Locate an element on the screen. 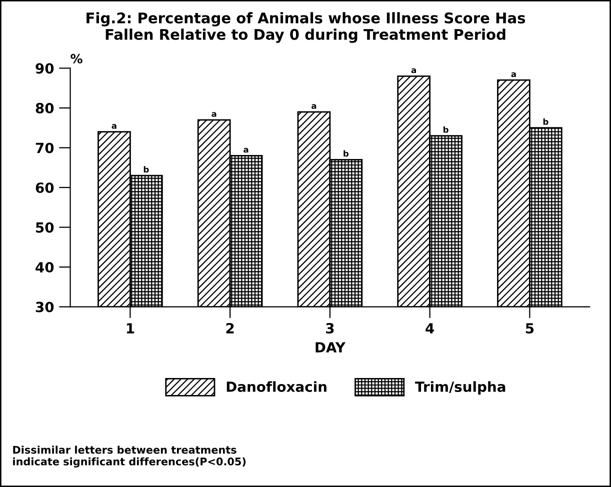  y-axis-title: % is located at coordinates (76, 59).